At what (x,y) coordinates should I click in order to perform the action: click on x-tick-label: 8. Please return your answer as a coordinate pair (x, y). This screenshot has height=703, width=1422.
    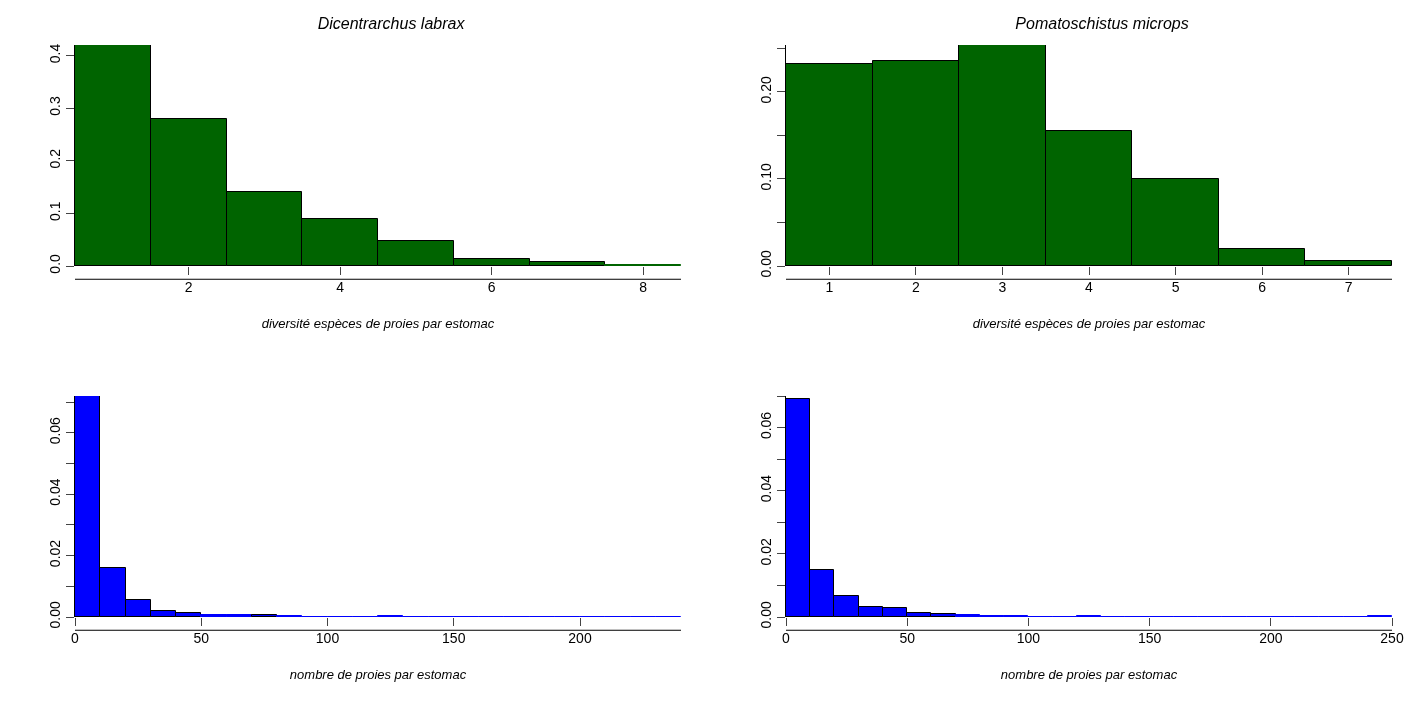
    Looking at the image, I should click on (643, 286).